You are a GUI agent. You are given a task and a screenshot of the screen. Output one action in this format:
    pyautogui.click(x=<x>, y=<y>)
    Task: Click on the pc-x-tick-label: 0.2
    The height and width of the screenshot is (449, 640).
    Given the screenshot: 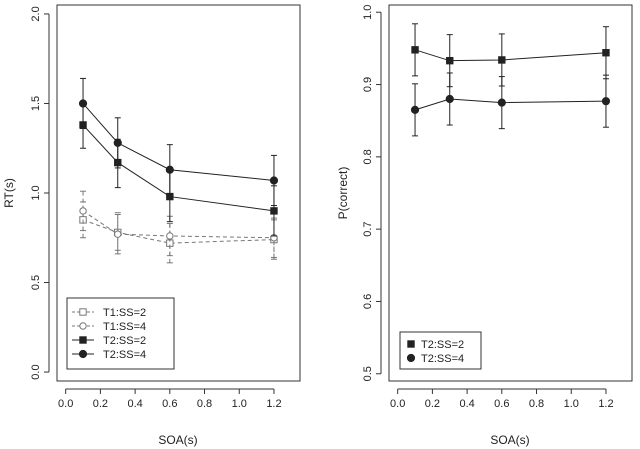 What is the action you would take?
    pyautogui.click(x=432, y=404)
    